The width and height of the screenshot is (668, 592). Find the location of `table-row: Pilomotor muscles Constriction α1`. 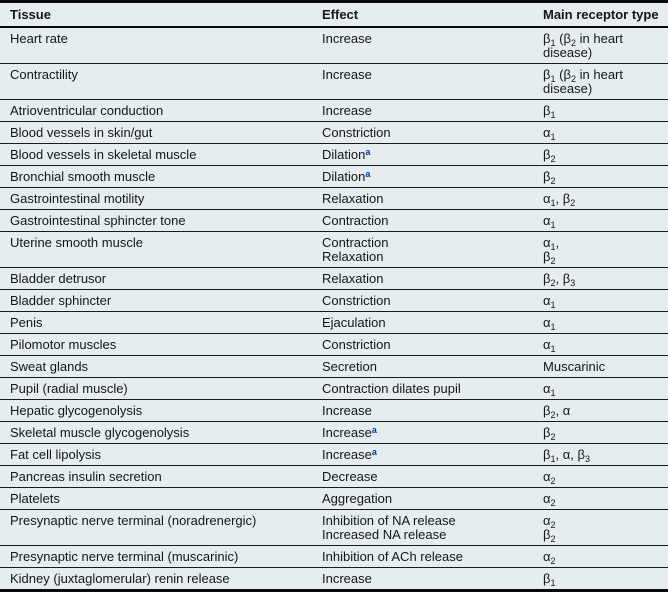

table-row: Pilomotor muscles Constriction α1 is located at coordinates (334, 344).